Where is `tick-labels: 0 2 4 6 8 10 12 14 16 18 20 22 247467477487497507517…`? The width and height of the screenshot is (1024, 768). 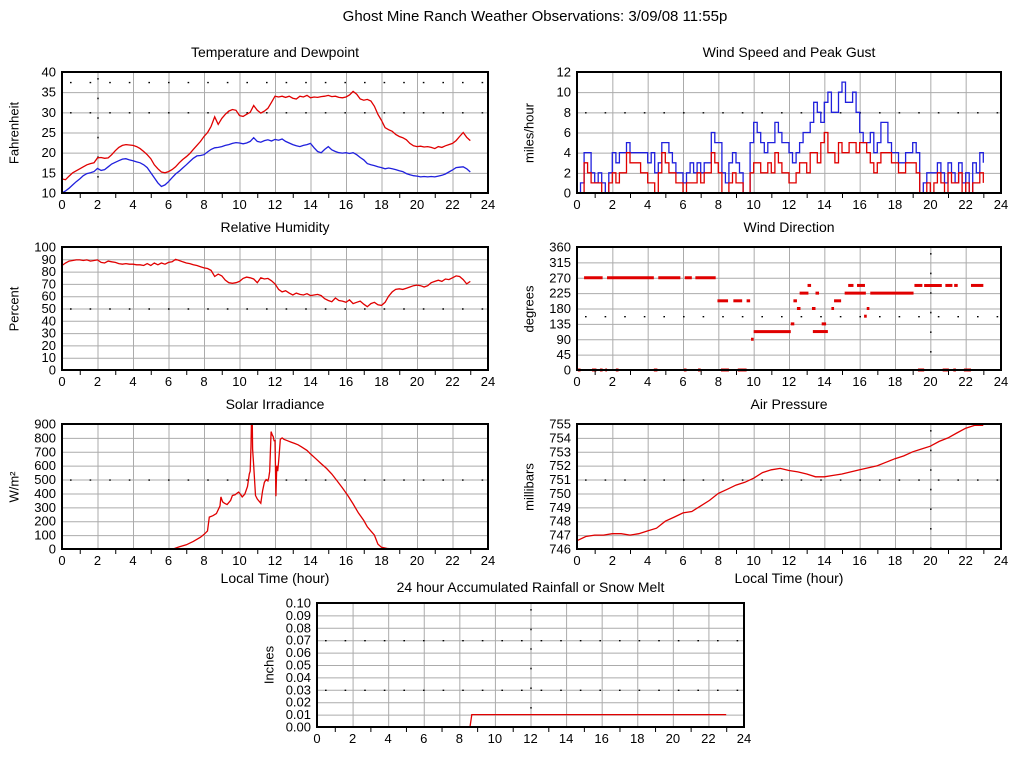 tick-labels: 0 2 4 6 8 10 12 14 16 18 20 22 247467477487497507517… is located at coordinates (778, 493).